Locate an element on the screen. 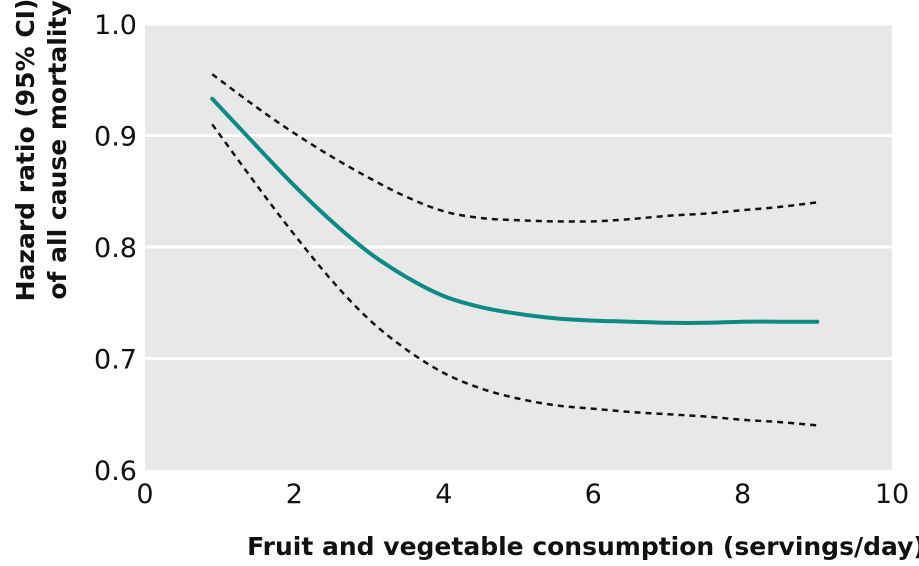  x-tick-label-8: 8 is located at coordinates (742, 494).